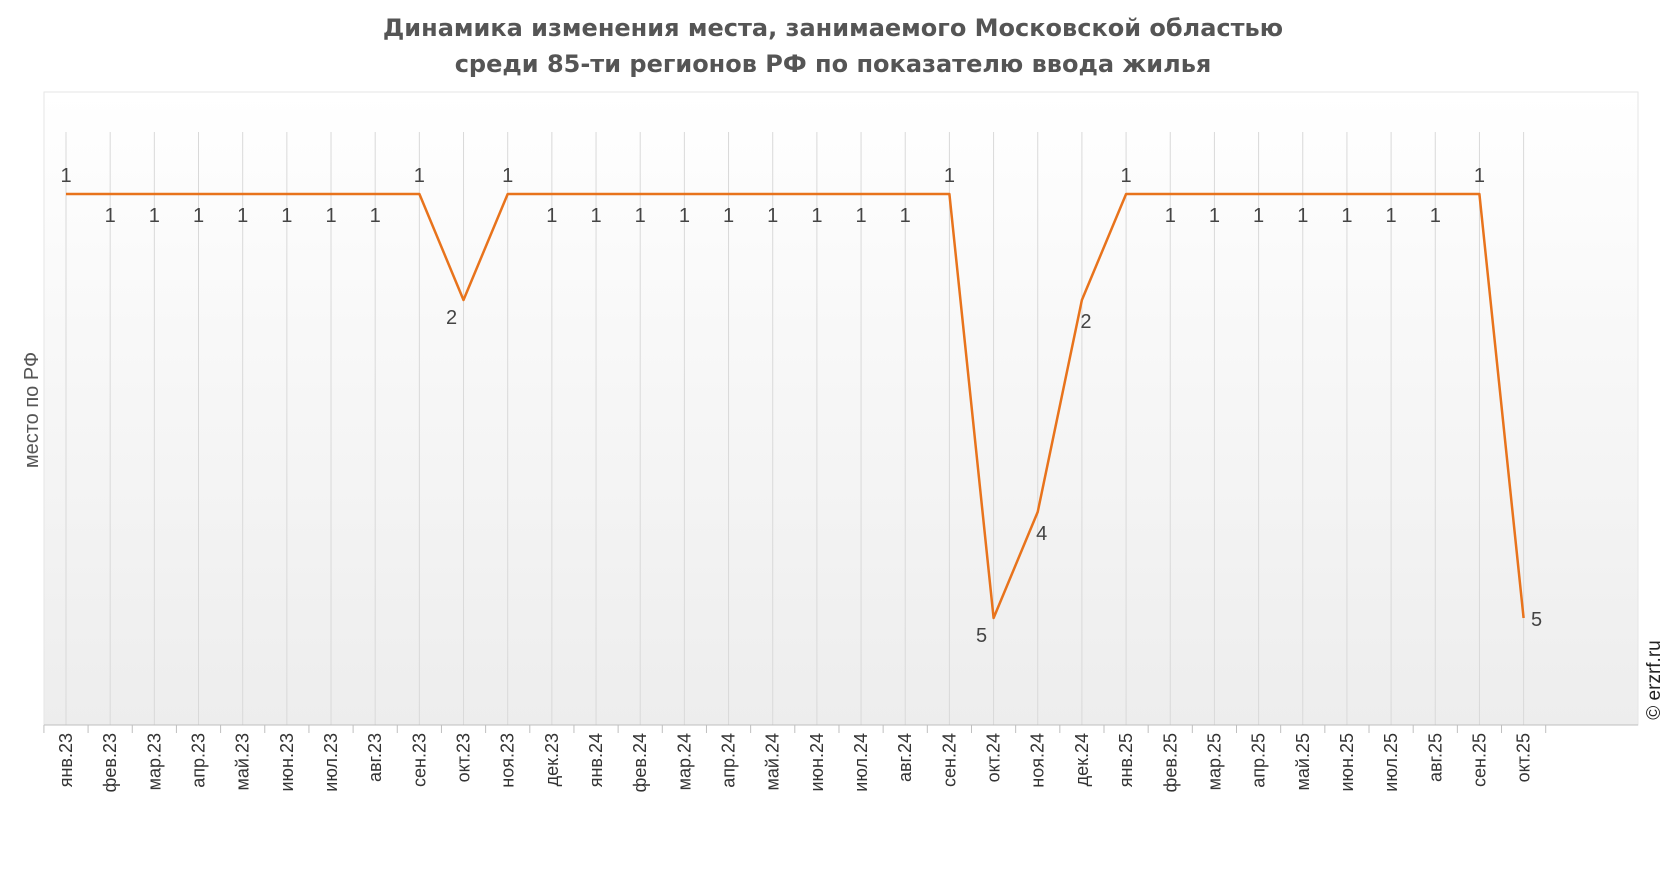  What do you see at coordinates (1038, 760) in the screenshot?
I see `x-tick-label: ноя.24` at bounding box center [1038, 760].